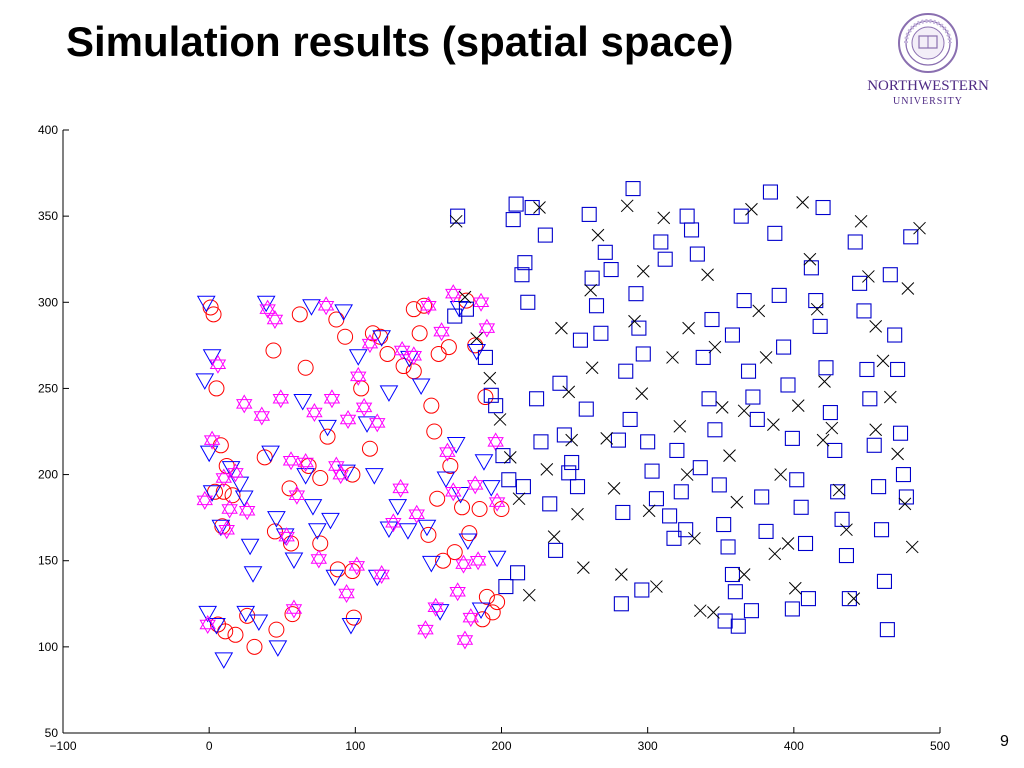  What do you see at coordinates (62, 746) in the screenshot?
I see `x-tick-label: −100` at bounding box center [62, 746].